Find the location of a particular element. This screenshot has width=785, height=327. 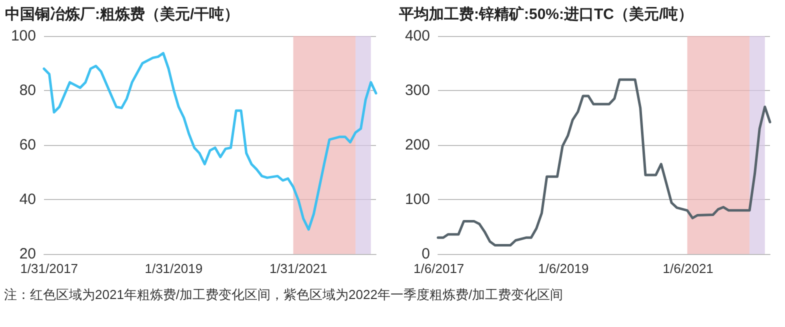

text: 注：红色区域为2021年粗炼费/加工费变化区间，紫色区域为2022年一季度粗炼费/加工费变化区间 is located at coordinates (284, 295).